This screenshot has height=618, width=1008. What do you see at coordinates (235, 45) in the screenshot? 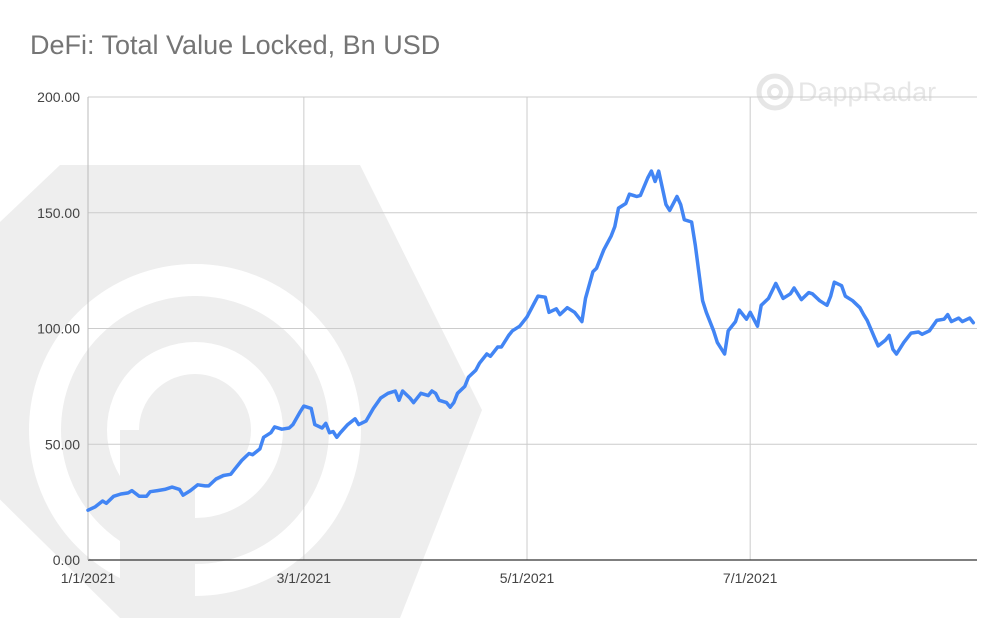
I see `chart-title: DeFi: Total Value Locked, Bn USD` at bounding box center [235, 45].